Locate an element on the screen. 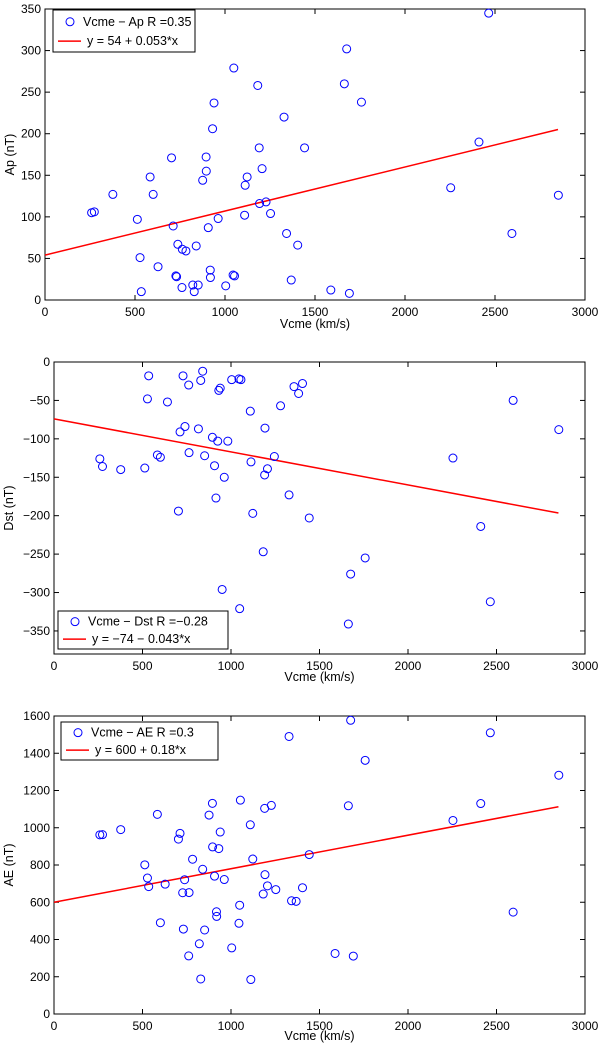 The width and height of the screenshot is (600, 1048). ap-legend-box is located at coordinates (124, 31).